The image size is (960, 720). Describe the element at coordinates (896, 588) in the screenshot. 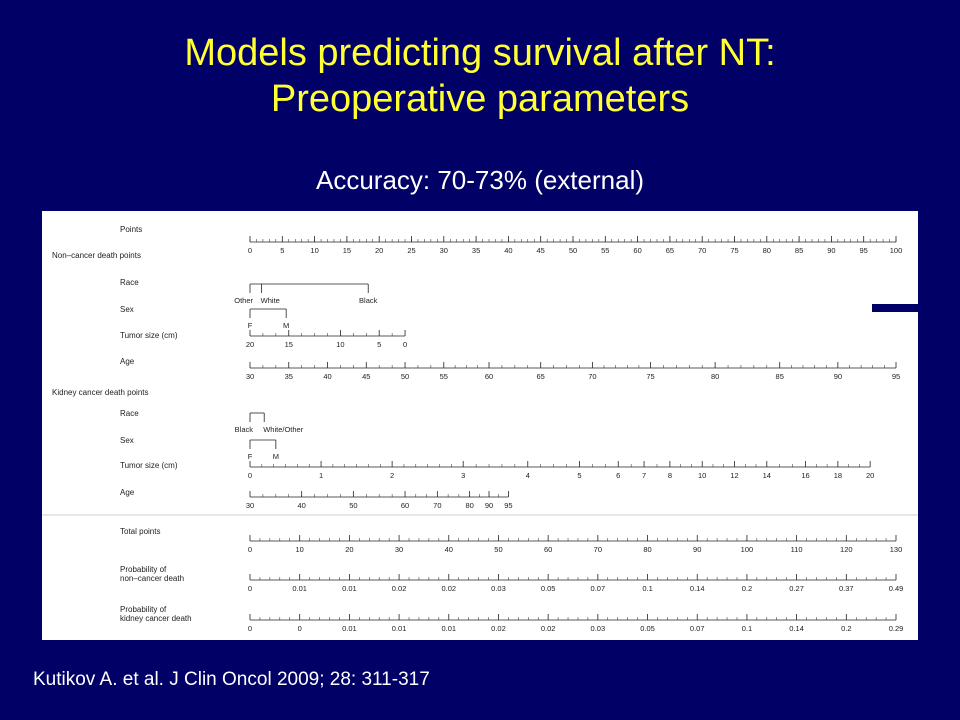

I see `prob_nc-tick-label: 0.49` at that location.